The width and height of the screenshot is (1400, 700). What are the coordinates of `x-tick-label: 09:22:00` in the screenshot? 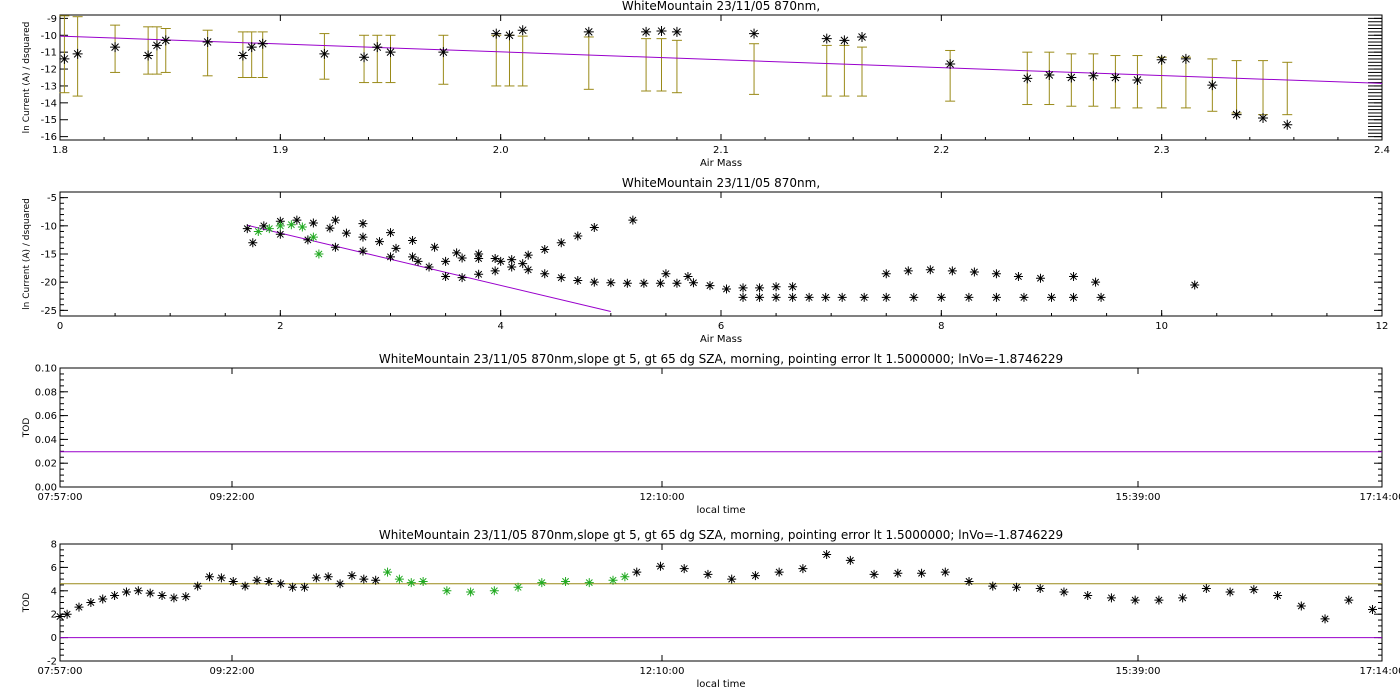 It's located at (232, 671).